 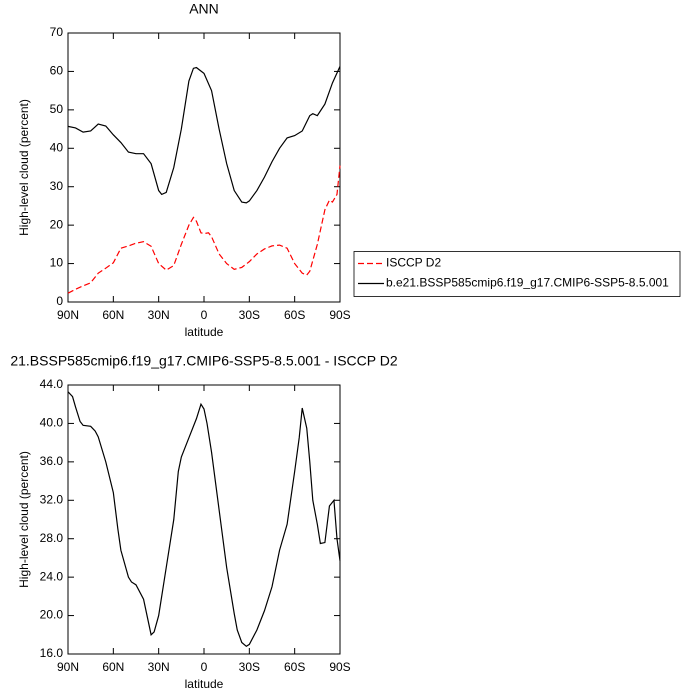 I want to click on y-tick-label: 40.0, so click(x=52, y=423).